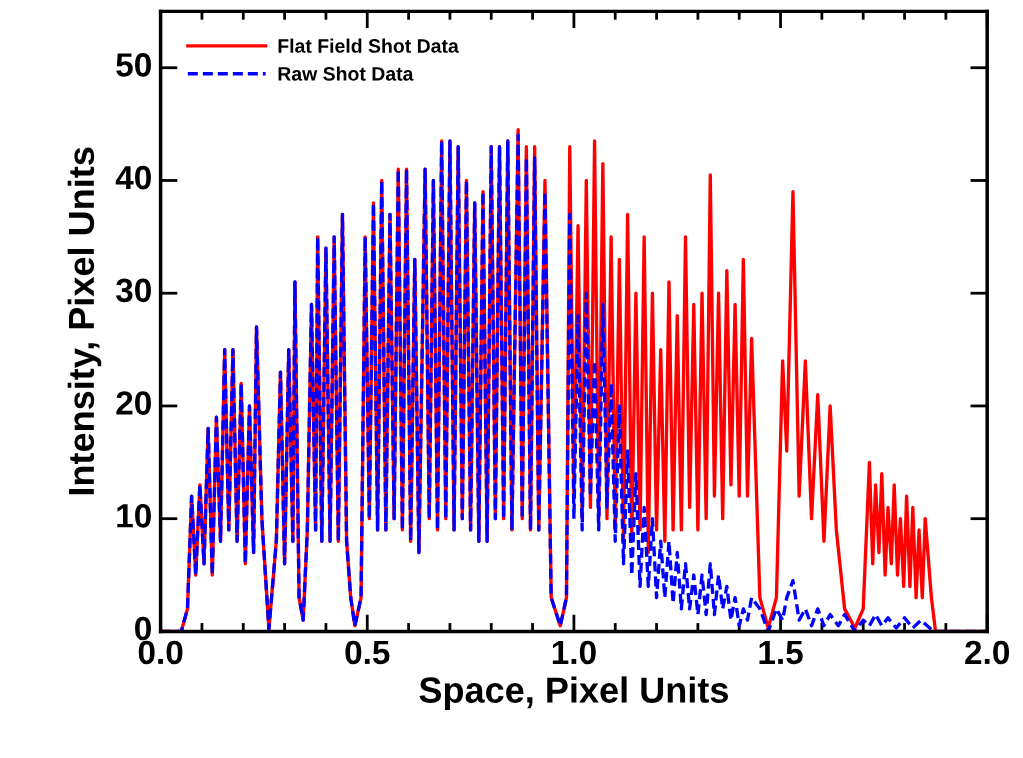  I want to click on legend-label: Flat Field Shot Data, so click(368, 45).